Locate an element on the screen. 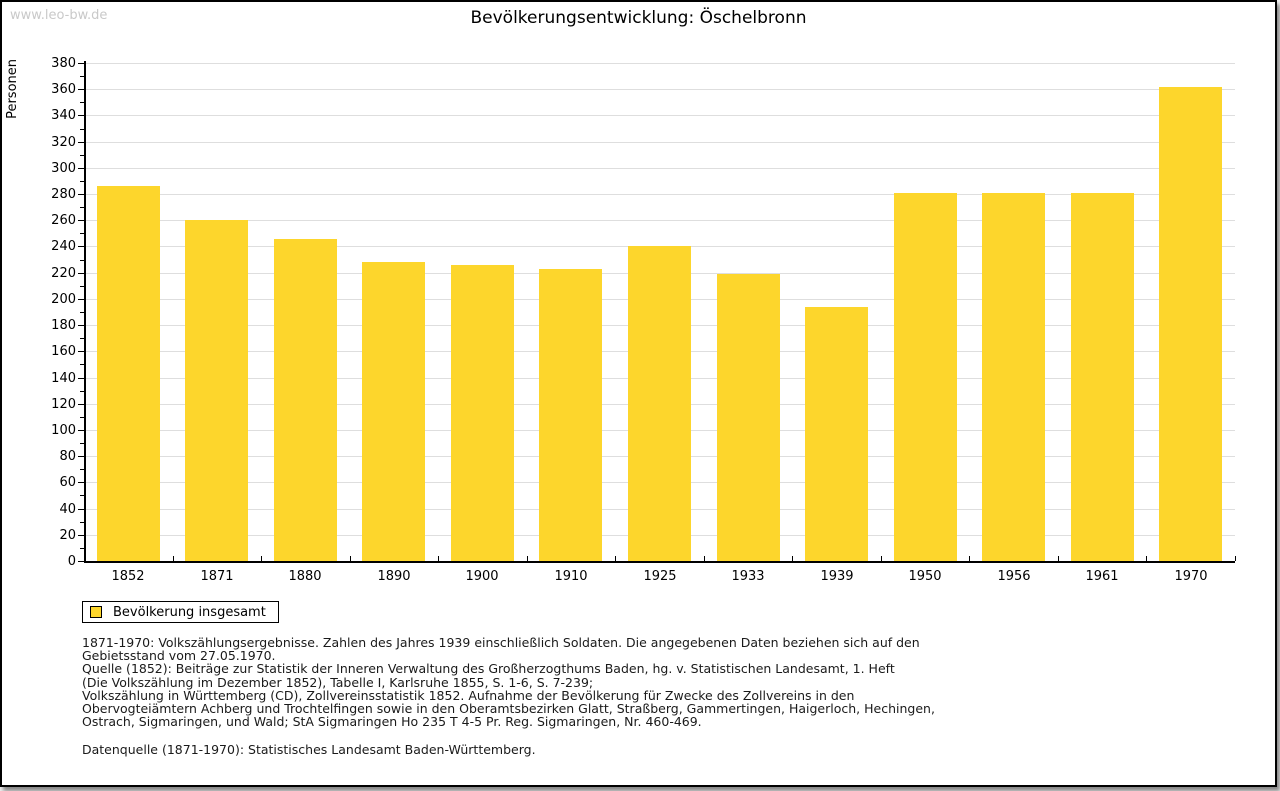 The image size is (1280, 791). x-axis-tick-label: 1910 is located at coordinates (571, 576).